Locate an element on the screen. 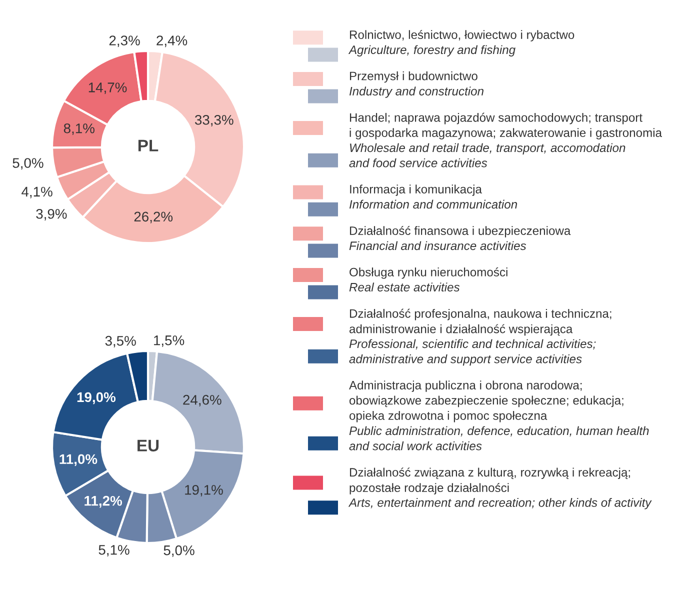 The height and width of the screenshot is (591, 675). legend-label: Administracja publiczna i obrona narodowa; obowiązkowe zabezpieczenie społeczne; edukacja; opieka zdrowotna i pomoc społeczna is located at coordinates (486, 401).